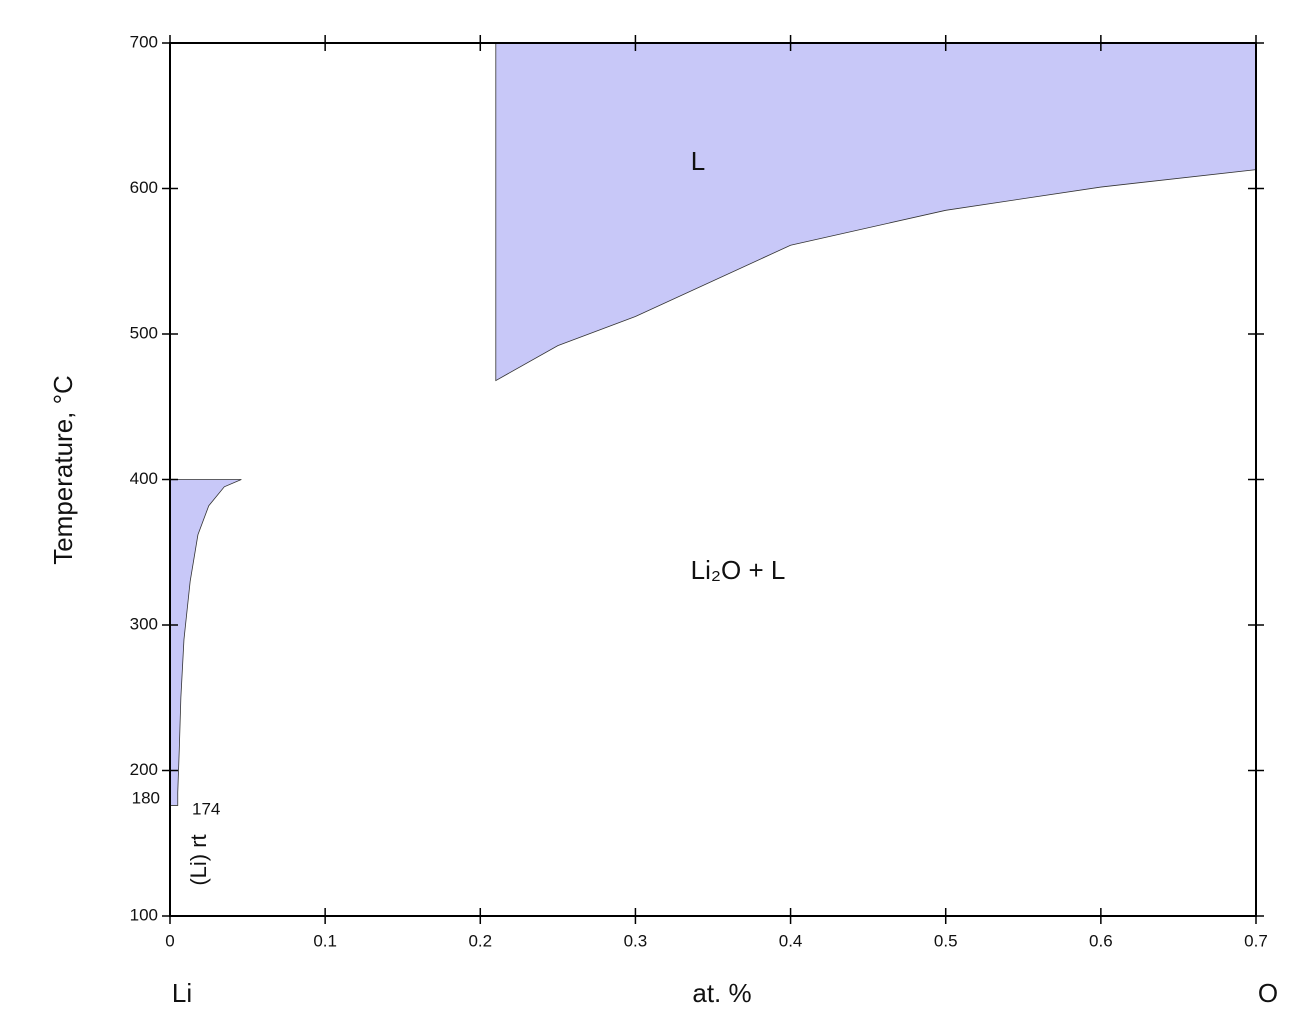 This screenshot has width=1292, height=1036. Describe the element at coordinates (144, 187) in the screenshot. I see `y-tick-label: 600` at that location.